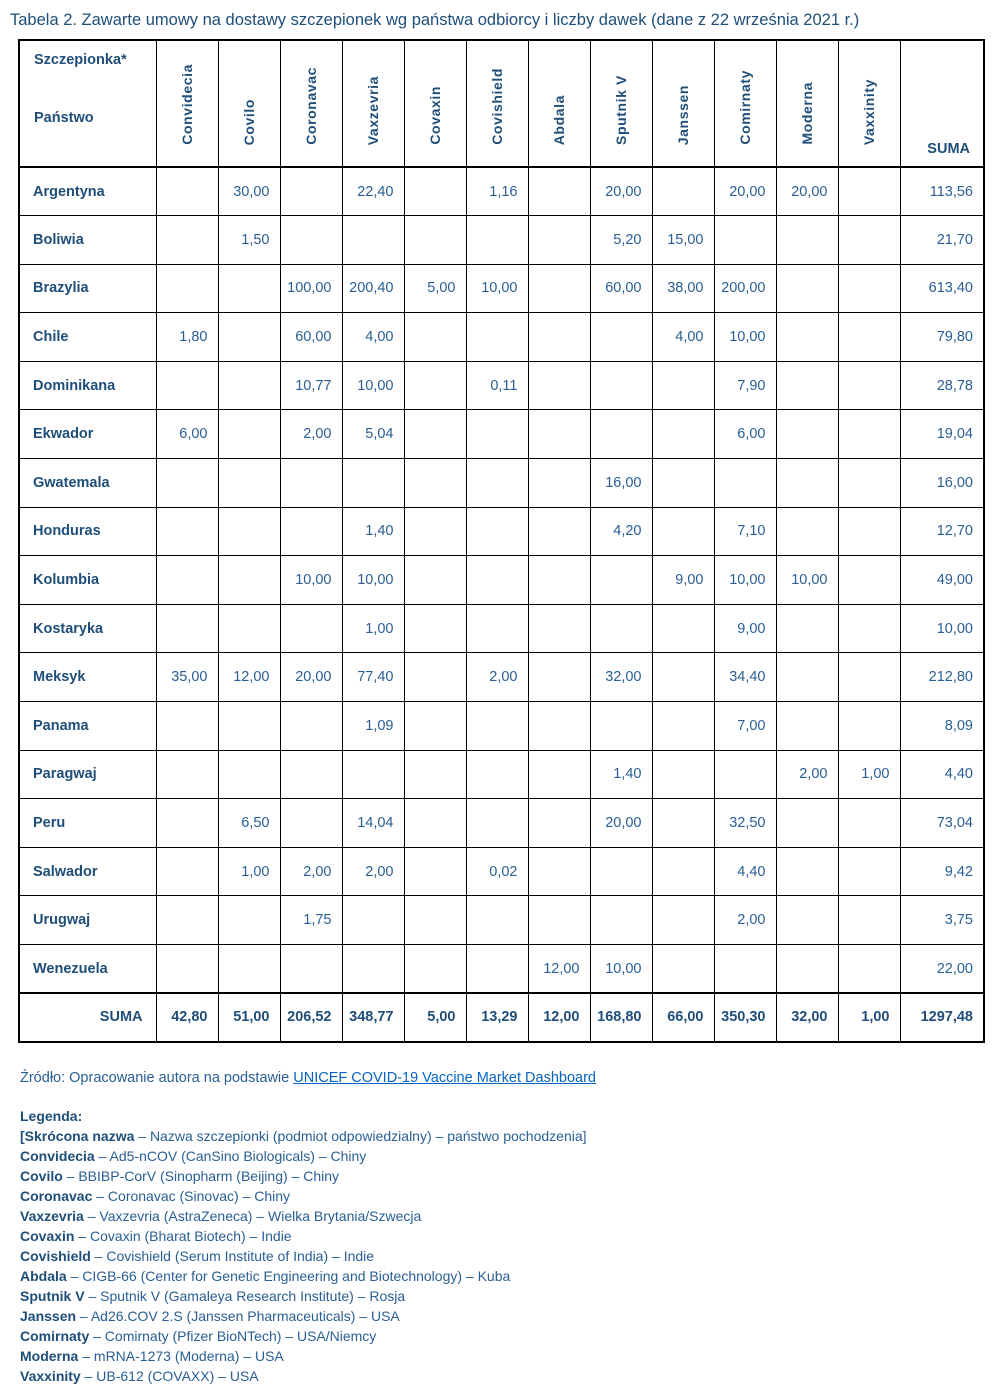 The width and height of the screenshot is (1002, 1399). Describe the element at coordinates (87, 871) in the screenshot. I see `country-cell: Salwador` at that location.